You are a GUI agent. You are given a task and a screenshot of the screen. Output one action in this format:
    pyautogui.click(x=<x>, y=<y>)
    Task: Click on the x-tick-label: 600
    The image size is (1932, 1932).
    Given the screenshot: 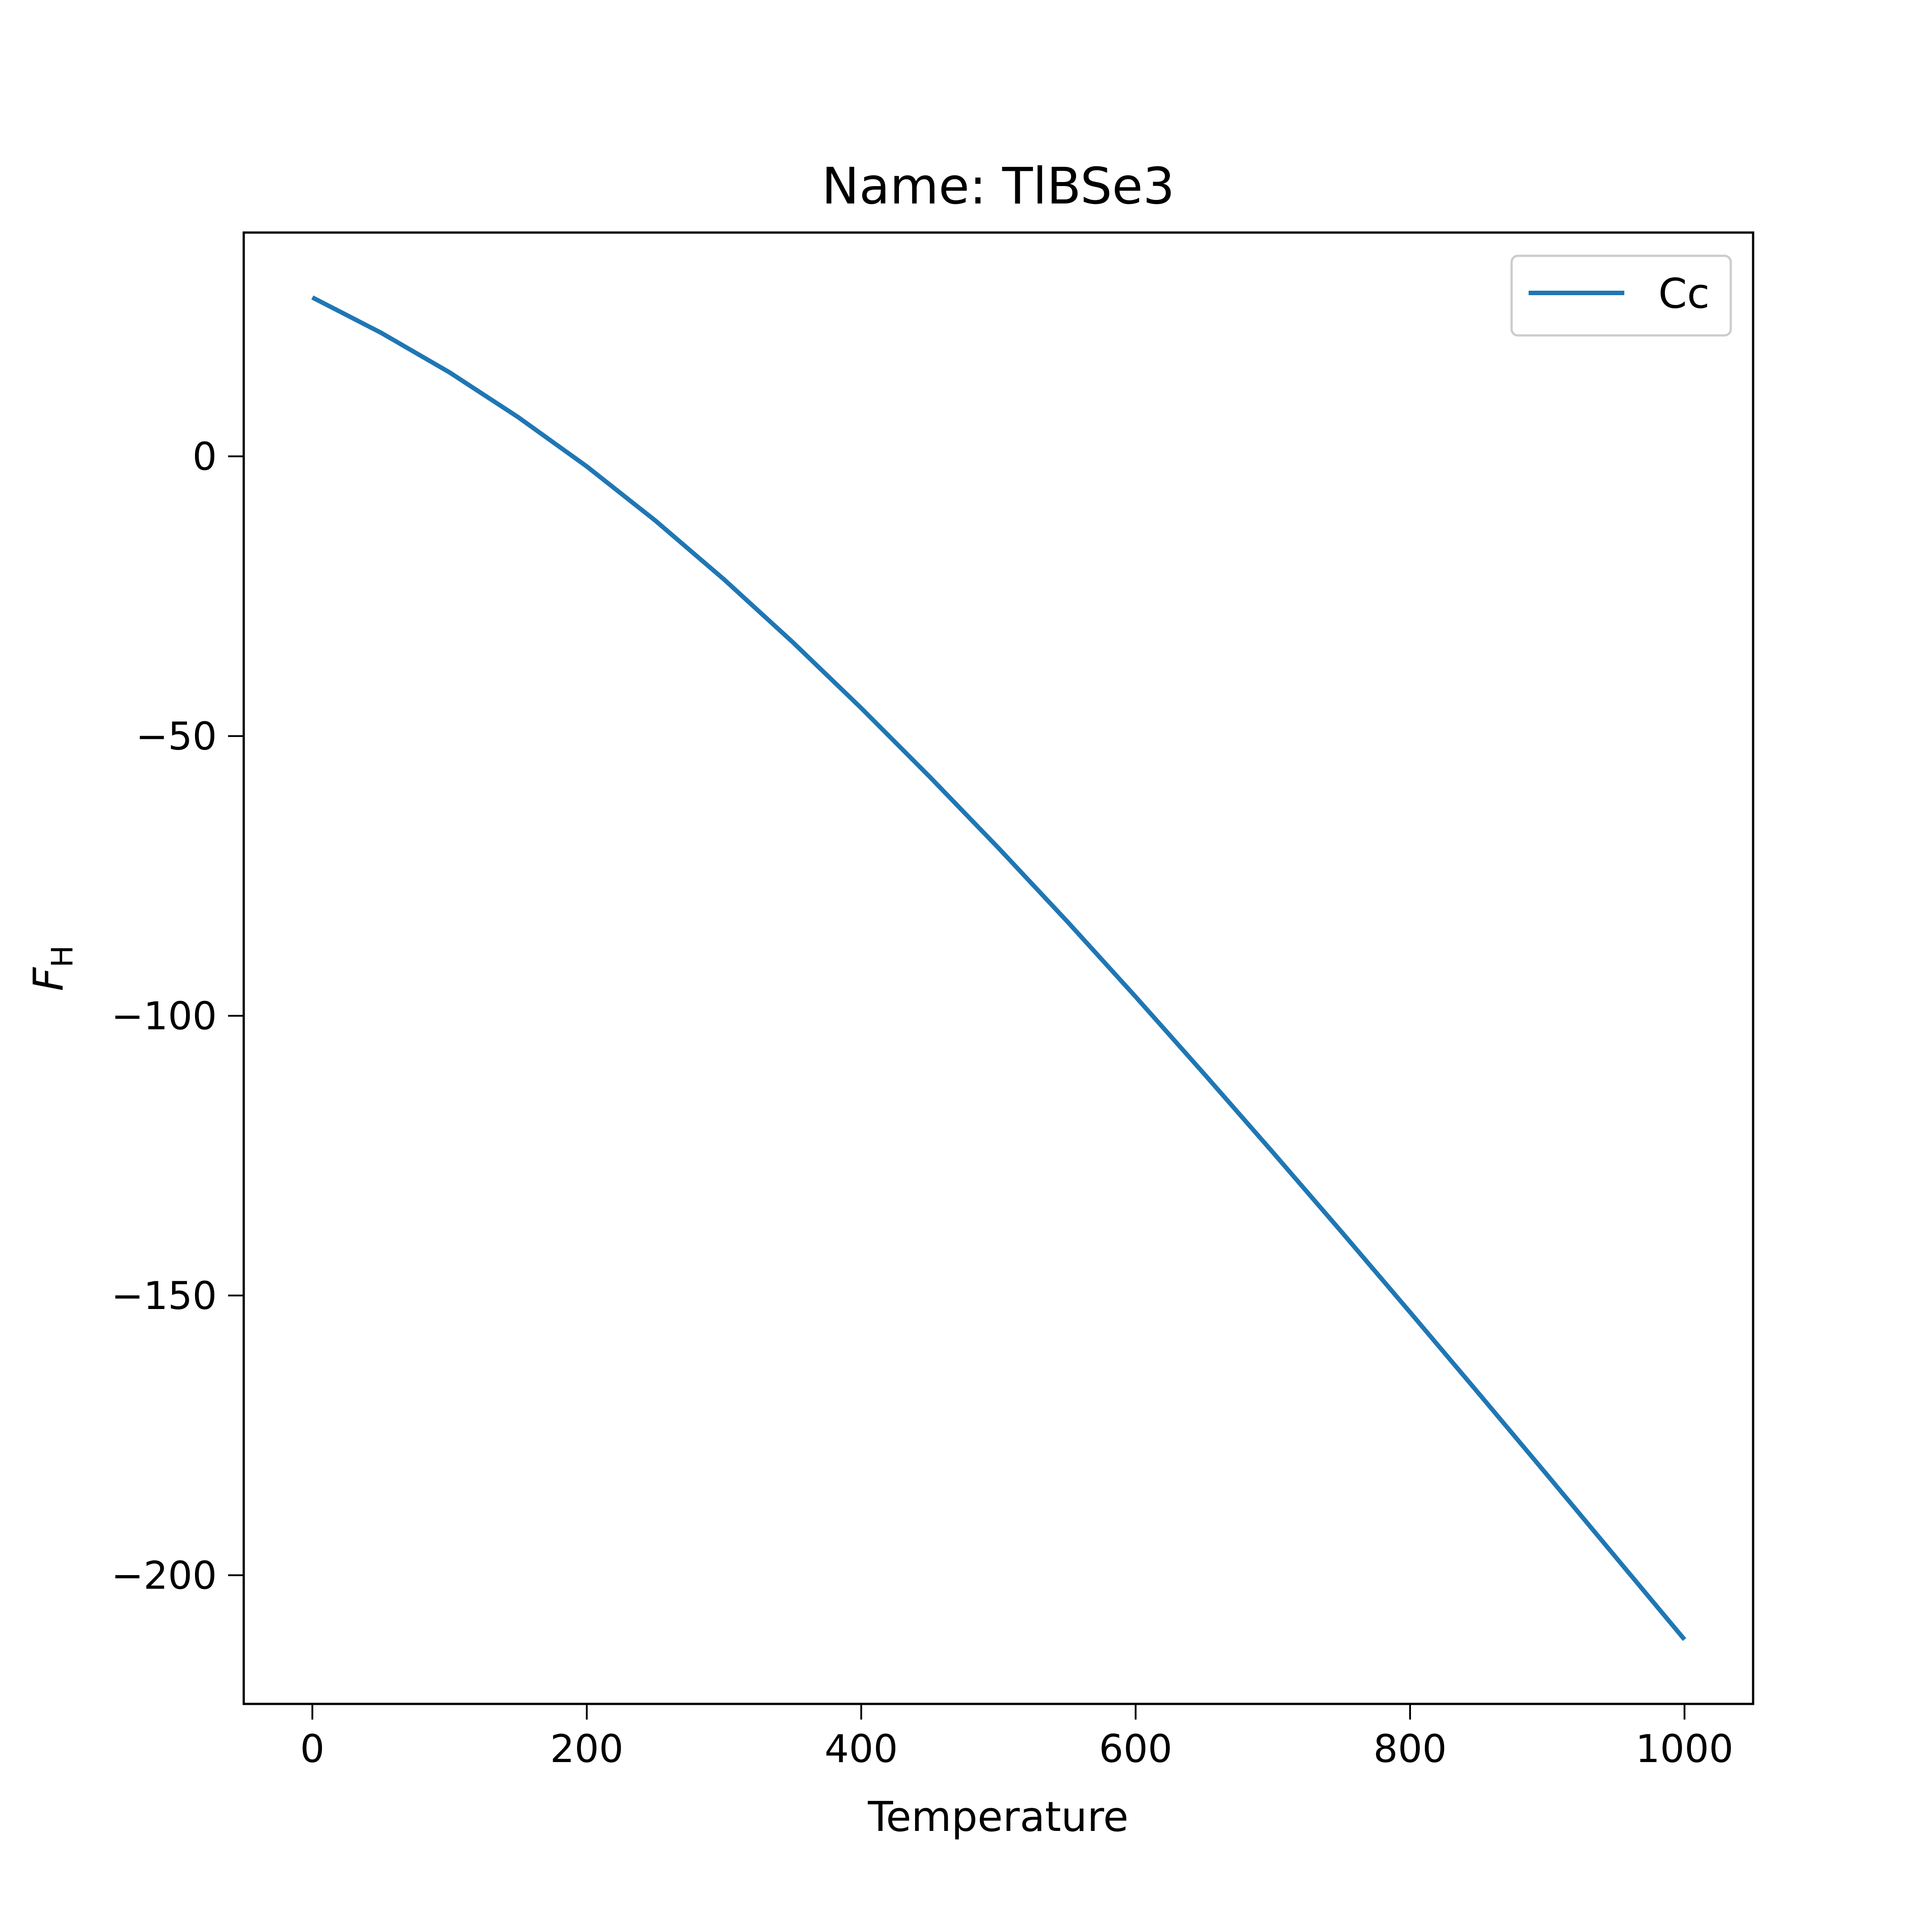 What is the action you would take?
    pyautogui.click(x=1135, y=1749)
    